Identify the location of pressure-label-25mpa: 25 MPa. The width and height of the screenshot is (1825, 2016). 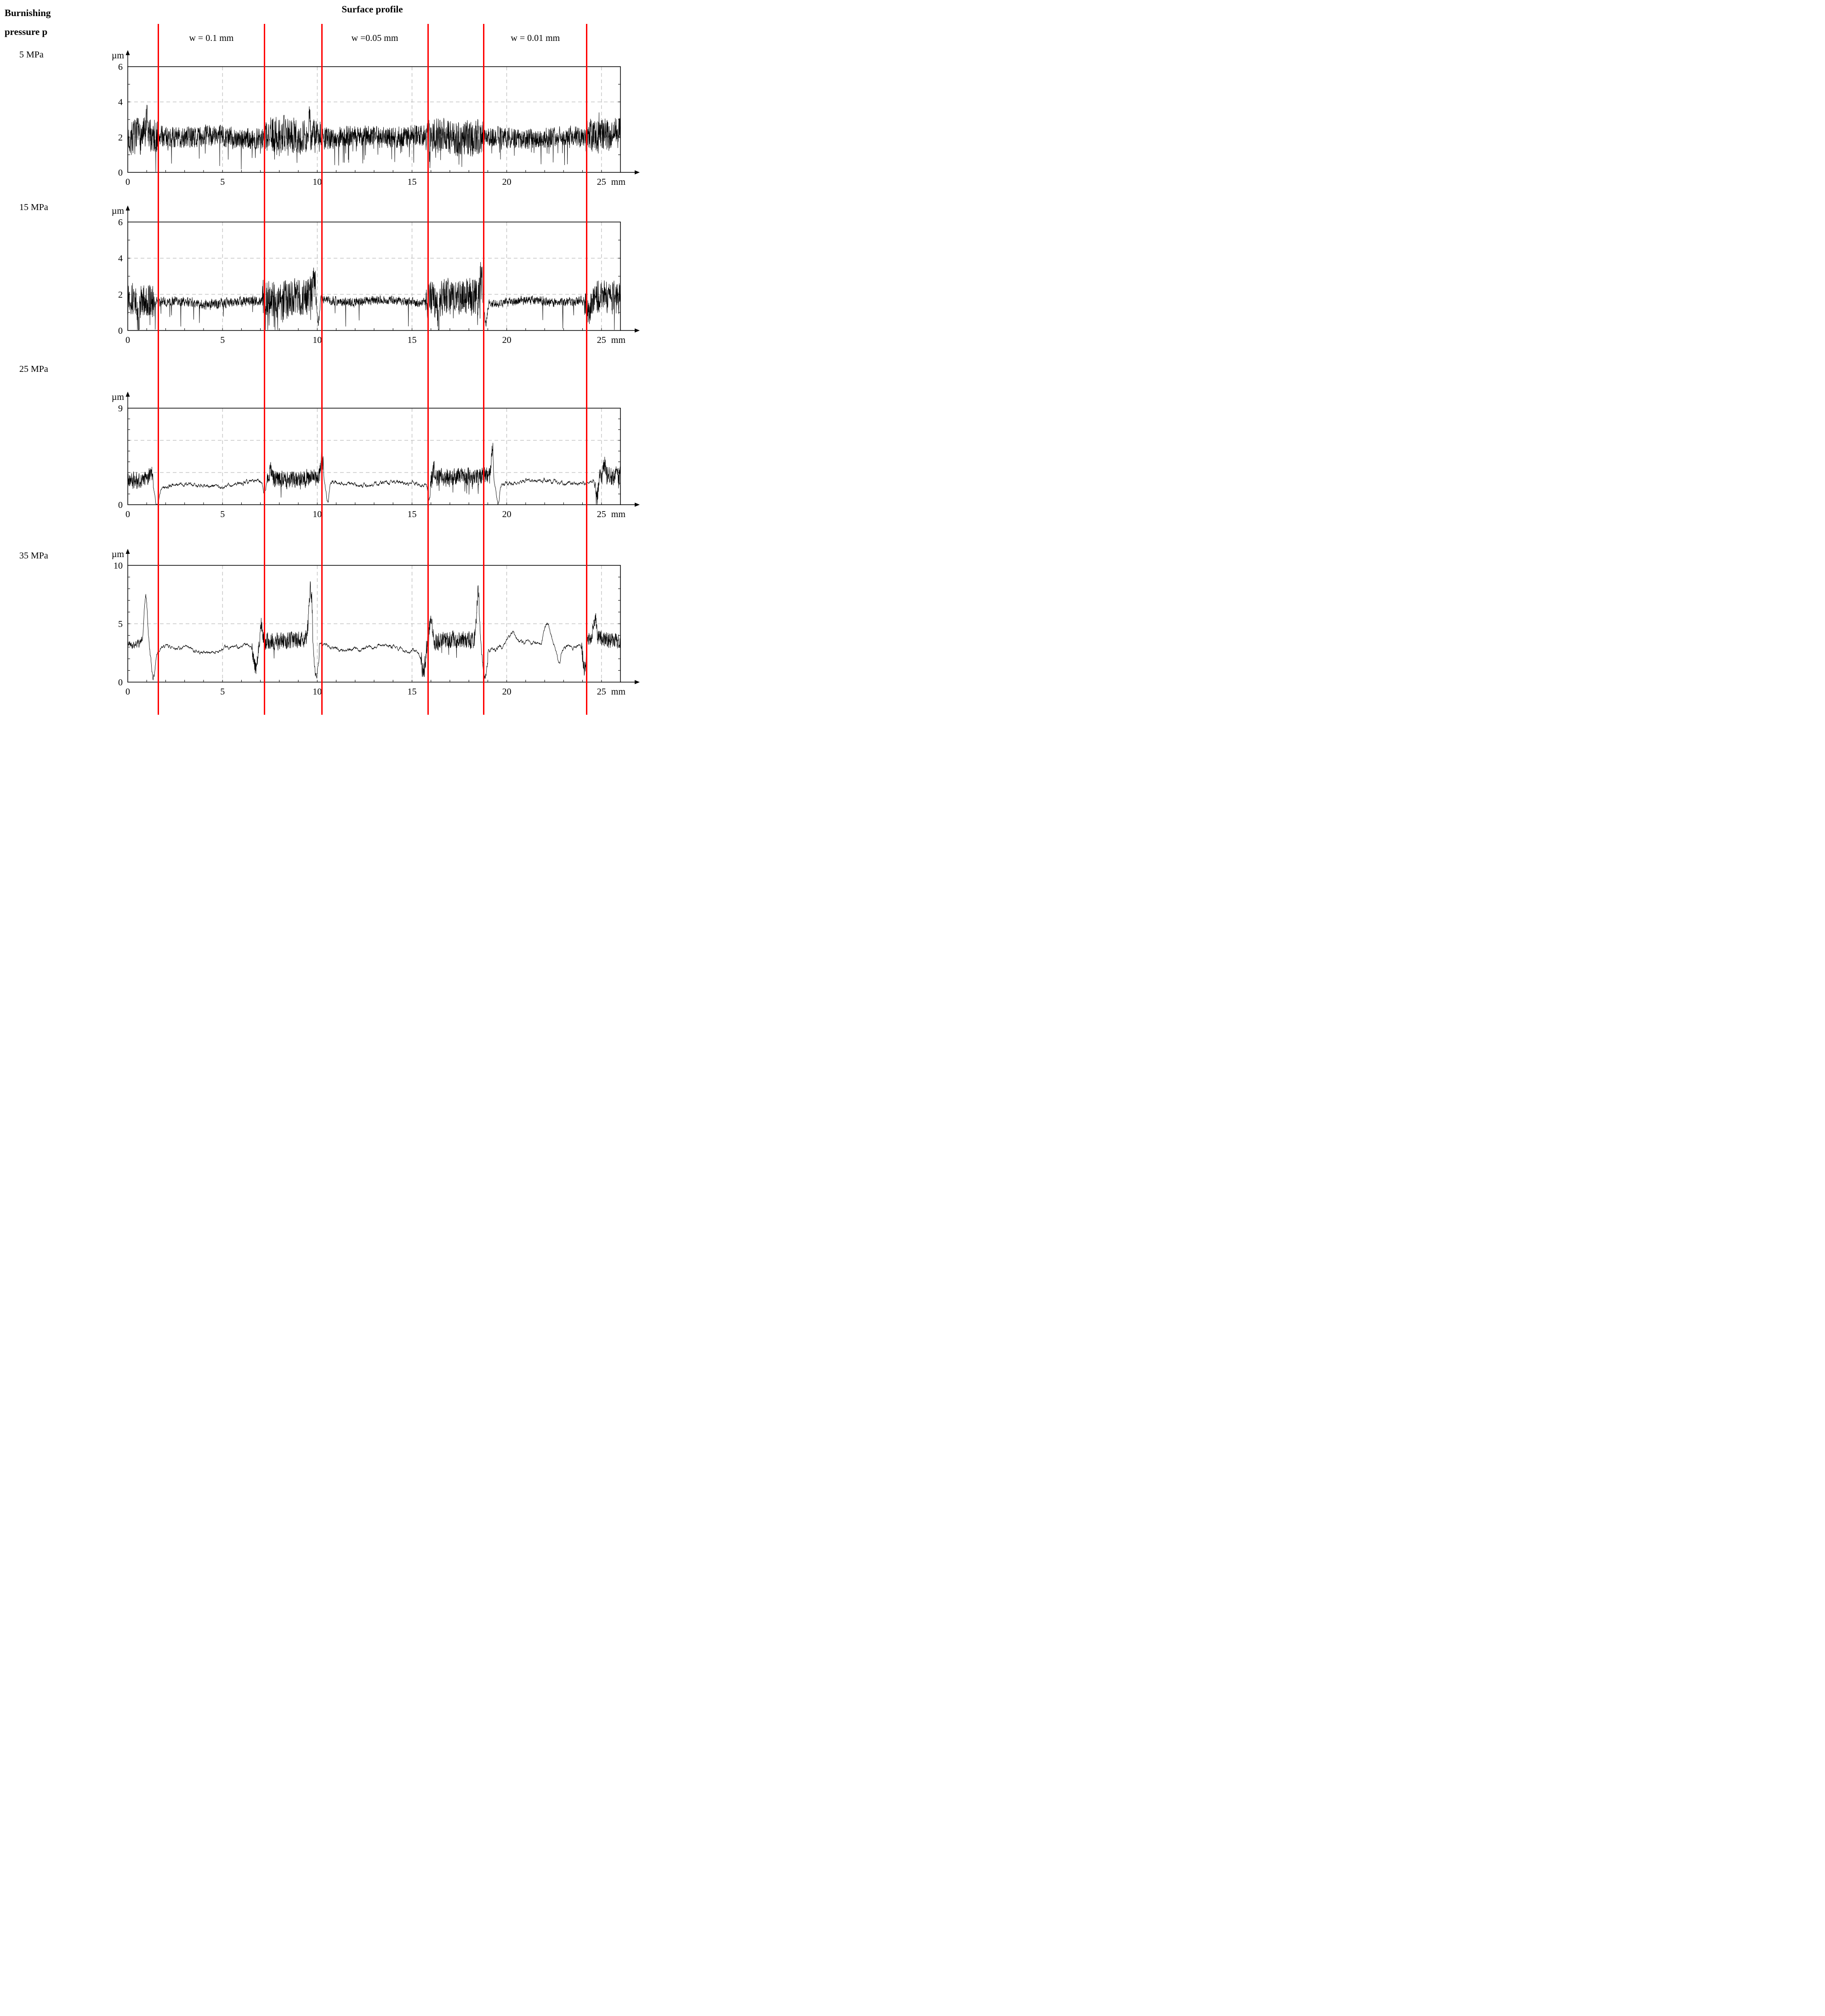
(33, 369).